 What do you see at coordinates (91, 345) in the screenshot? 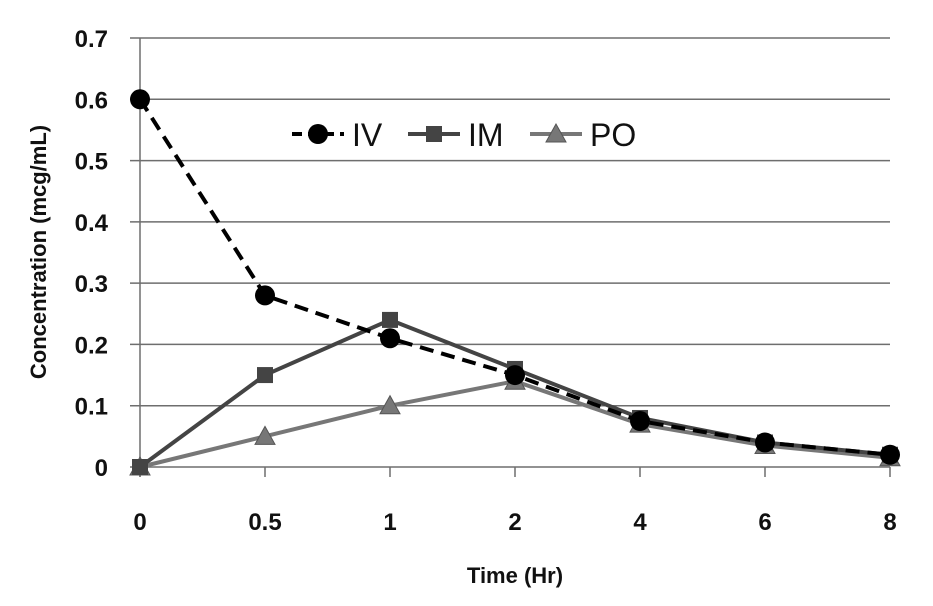
I see `y-tick-label: 0.2` at bounding box center [91, 345].